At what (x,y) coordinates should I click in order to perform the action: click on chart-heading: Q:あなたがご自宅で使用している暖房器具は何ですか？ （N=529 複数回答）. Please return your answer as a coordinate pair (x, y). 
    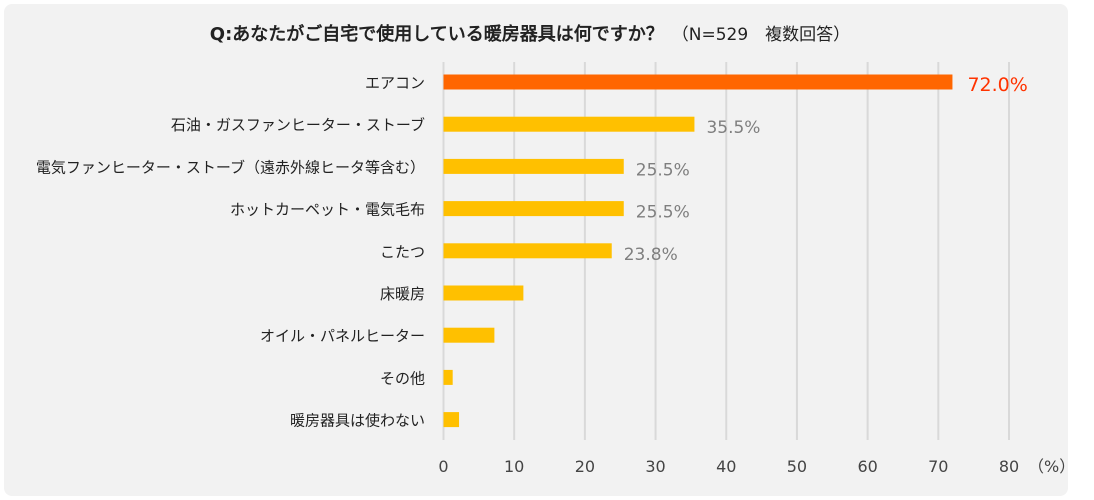
    Looking at the image, I should click on (530, 34).